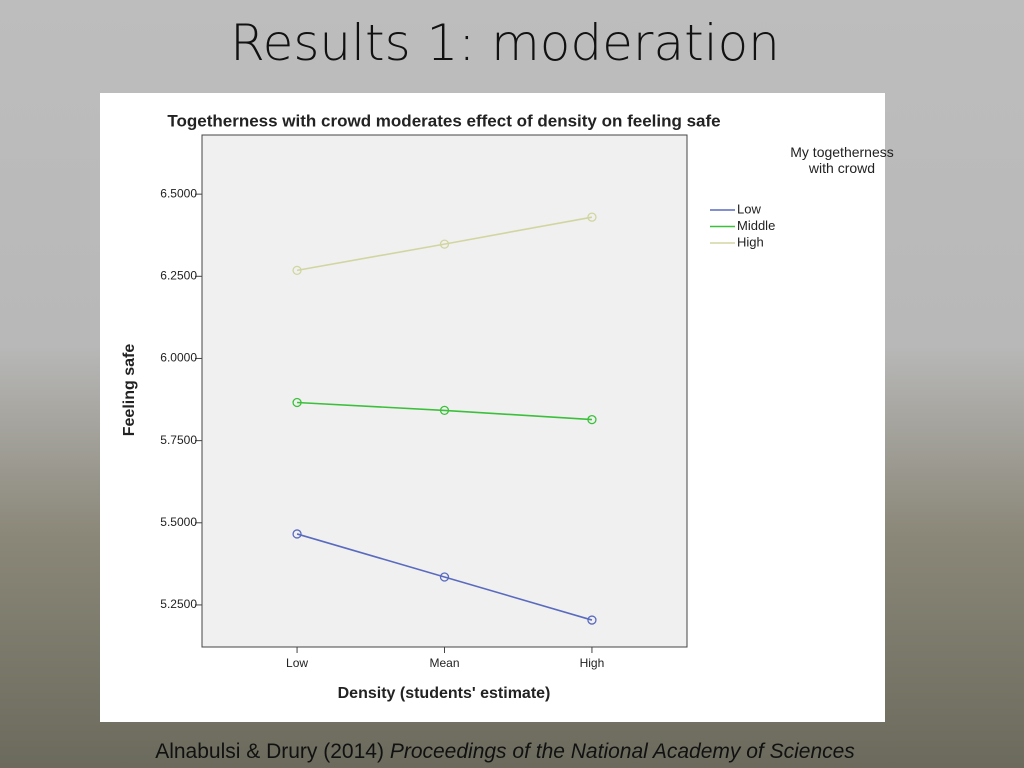 This screenshot has height=768, width=1024. What do you see at coordinates (756, 225) in the screenshot?
I see `legend-label: Middle` at bounding box center [756, 225].